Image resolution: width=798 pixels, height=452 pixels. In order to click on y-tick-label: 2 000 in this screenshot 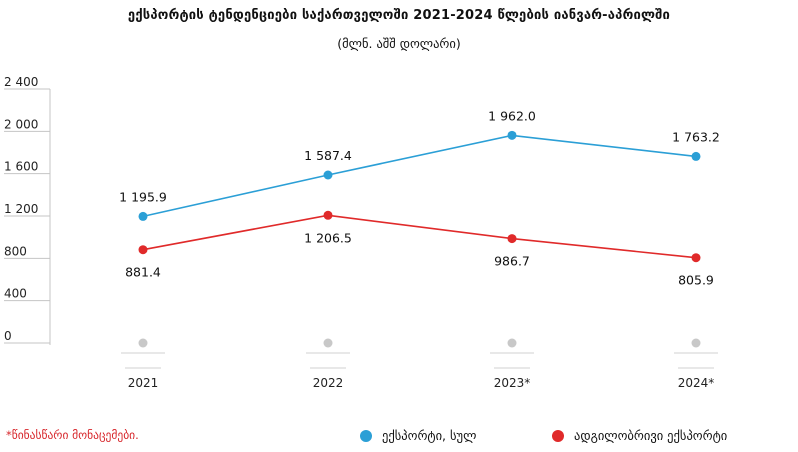, I will do `click(21, 124)`.